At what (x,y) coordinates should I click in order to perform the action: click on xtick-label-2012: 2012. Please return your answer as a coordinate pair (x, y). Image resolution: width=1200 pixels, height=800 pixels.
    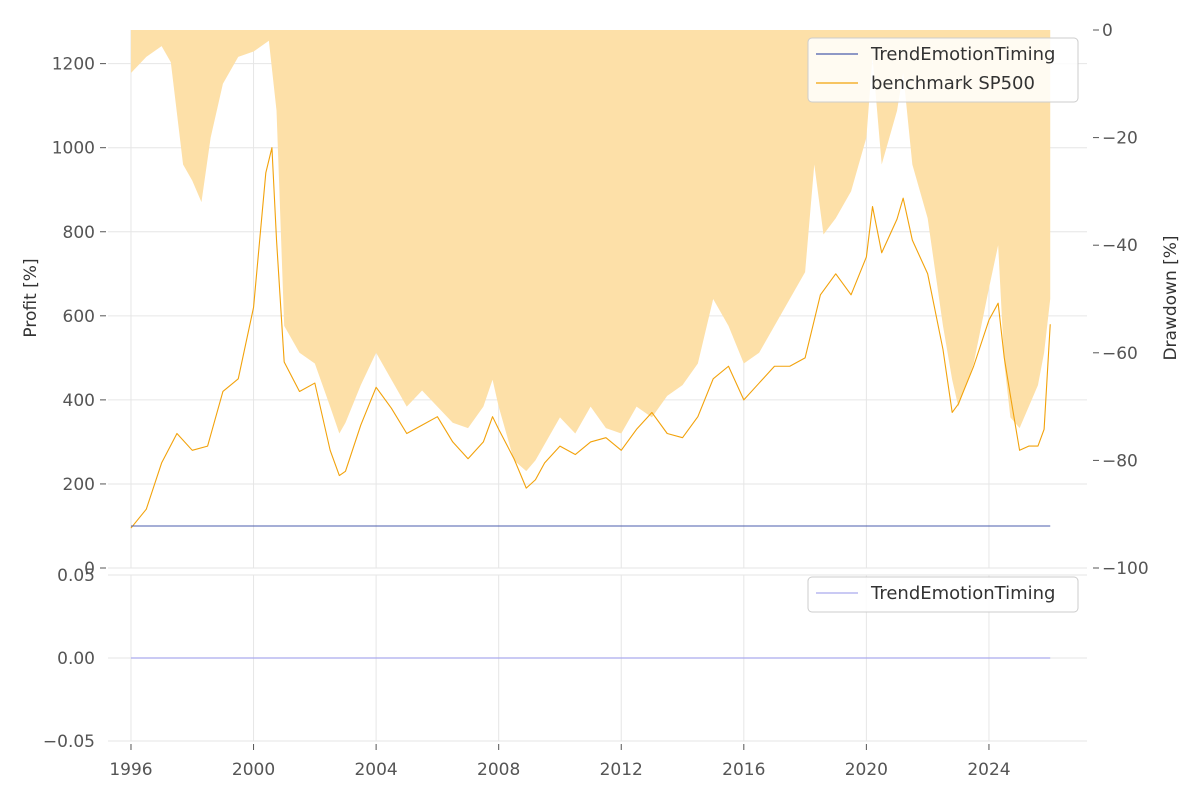
    Looking at the image, I should click on (621, 770).